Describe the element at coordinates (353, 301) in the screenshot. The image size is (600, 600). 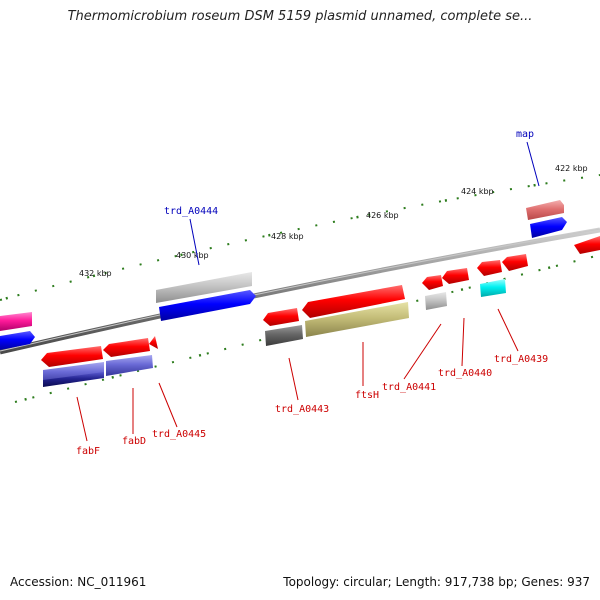
I see `gene-ftsh-red` at that location.